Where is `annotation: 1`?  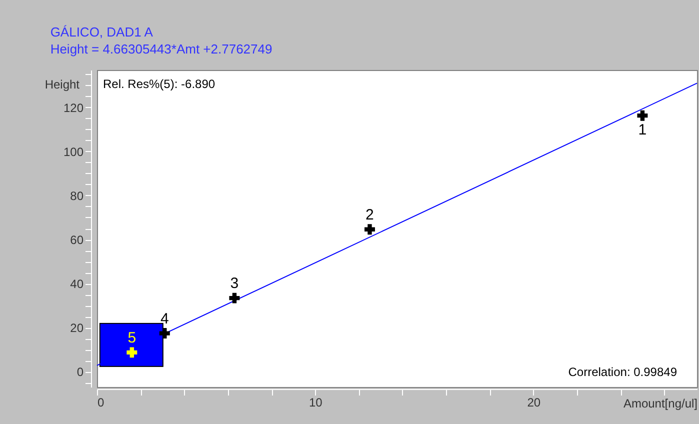
annotation: 1 is located at coordinates (642, 130).